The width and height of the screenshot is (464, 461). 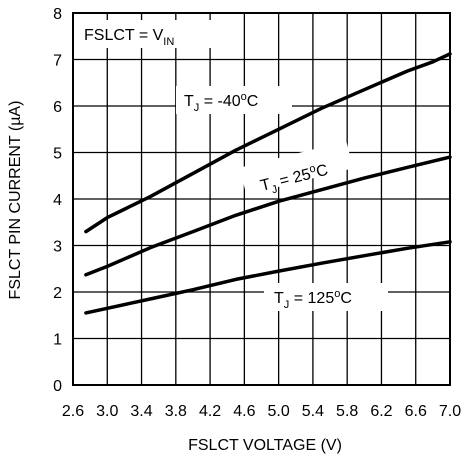 I want to click on x-tick-label: 6.6, so click(x=416, y=411).